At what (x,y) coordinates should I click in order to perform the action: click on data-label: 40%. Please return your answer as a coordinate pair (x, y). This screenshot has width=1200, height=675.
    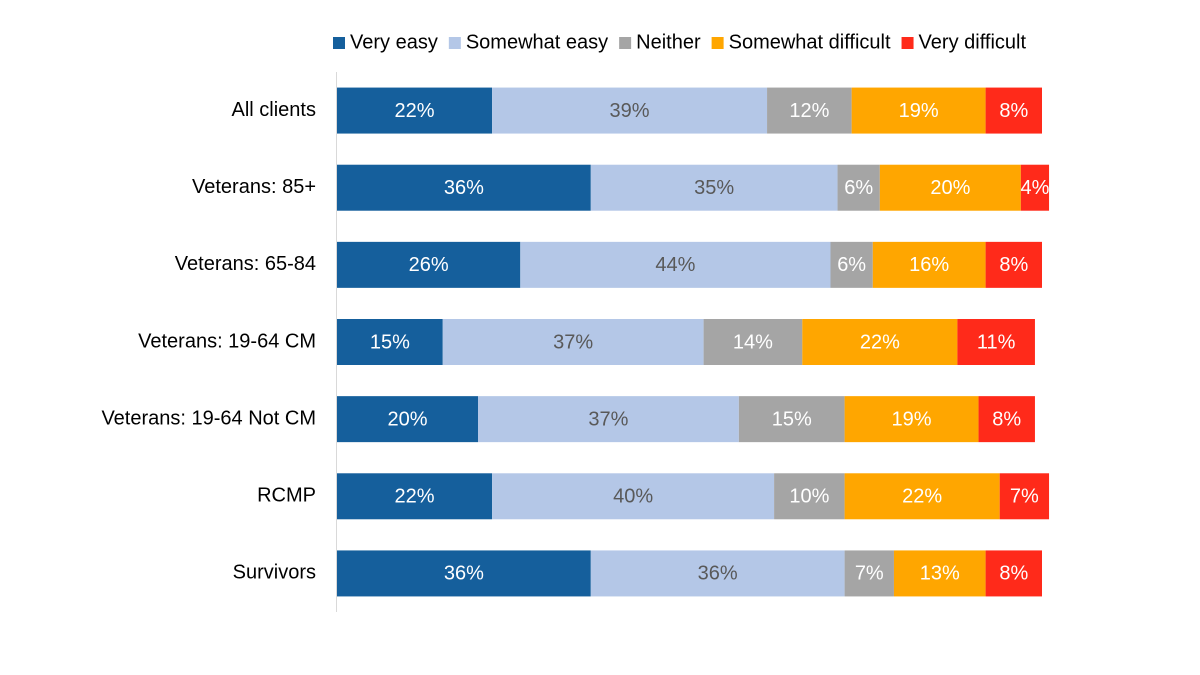
    Looking at the image, I should click on (633, 497).